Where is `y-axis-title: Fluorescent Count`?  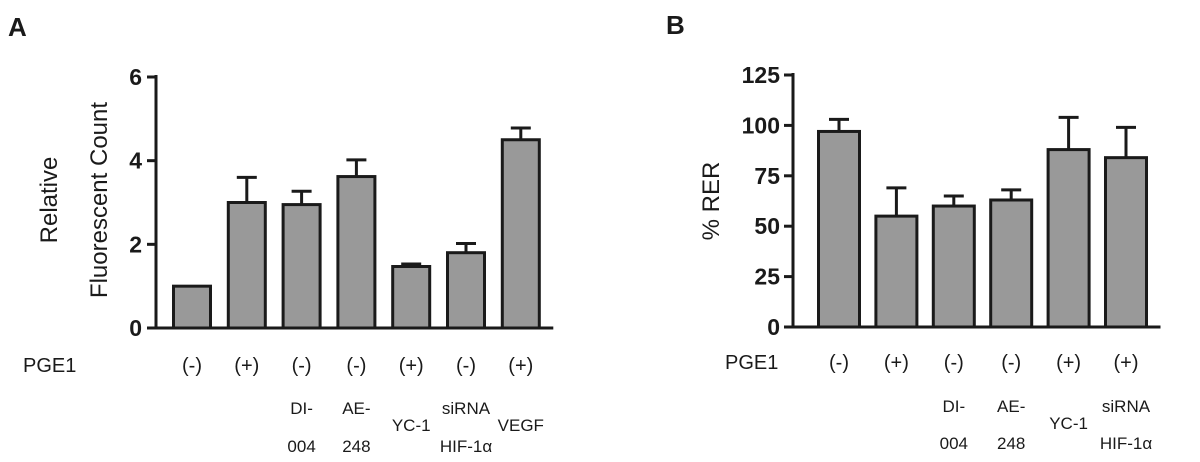
y-axis-title: Fluorescent Count is located at coordinates (99, 200).